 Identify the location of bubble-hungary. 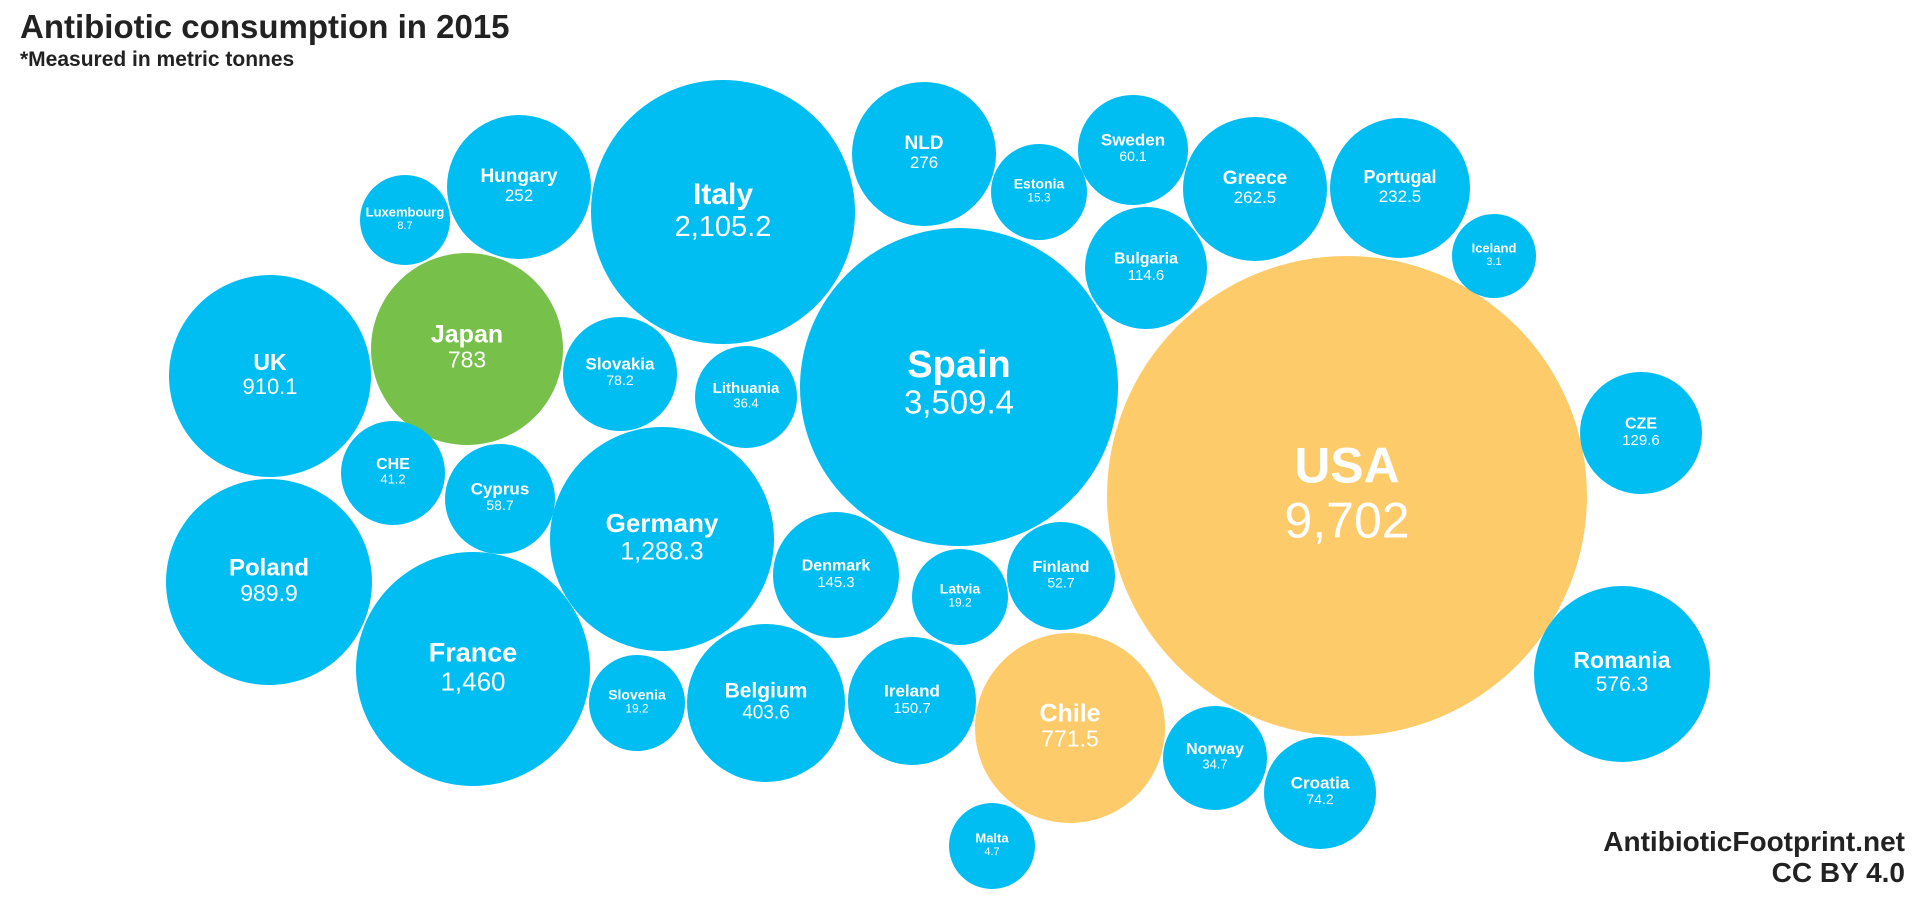
(519, 187).